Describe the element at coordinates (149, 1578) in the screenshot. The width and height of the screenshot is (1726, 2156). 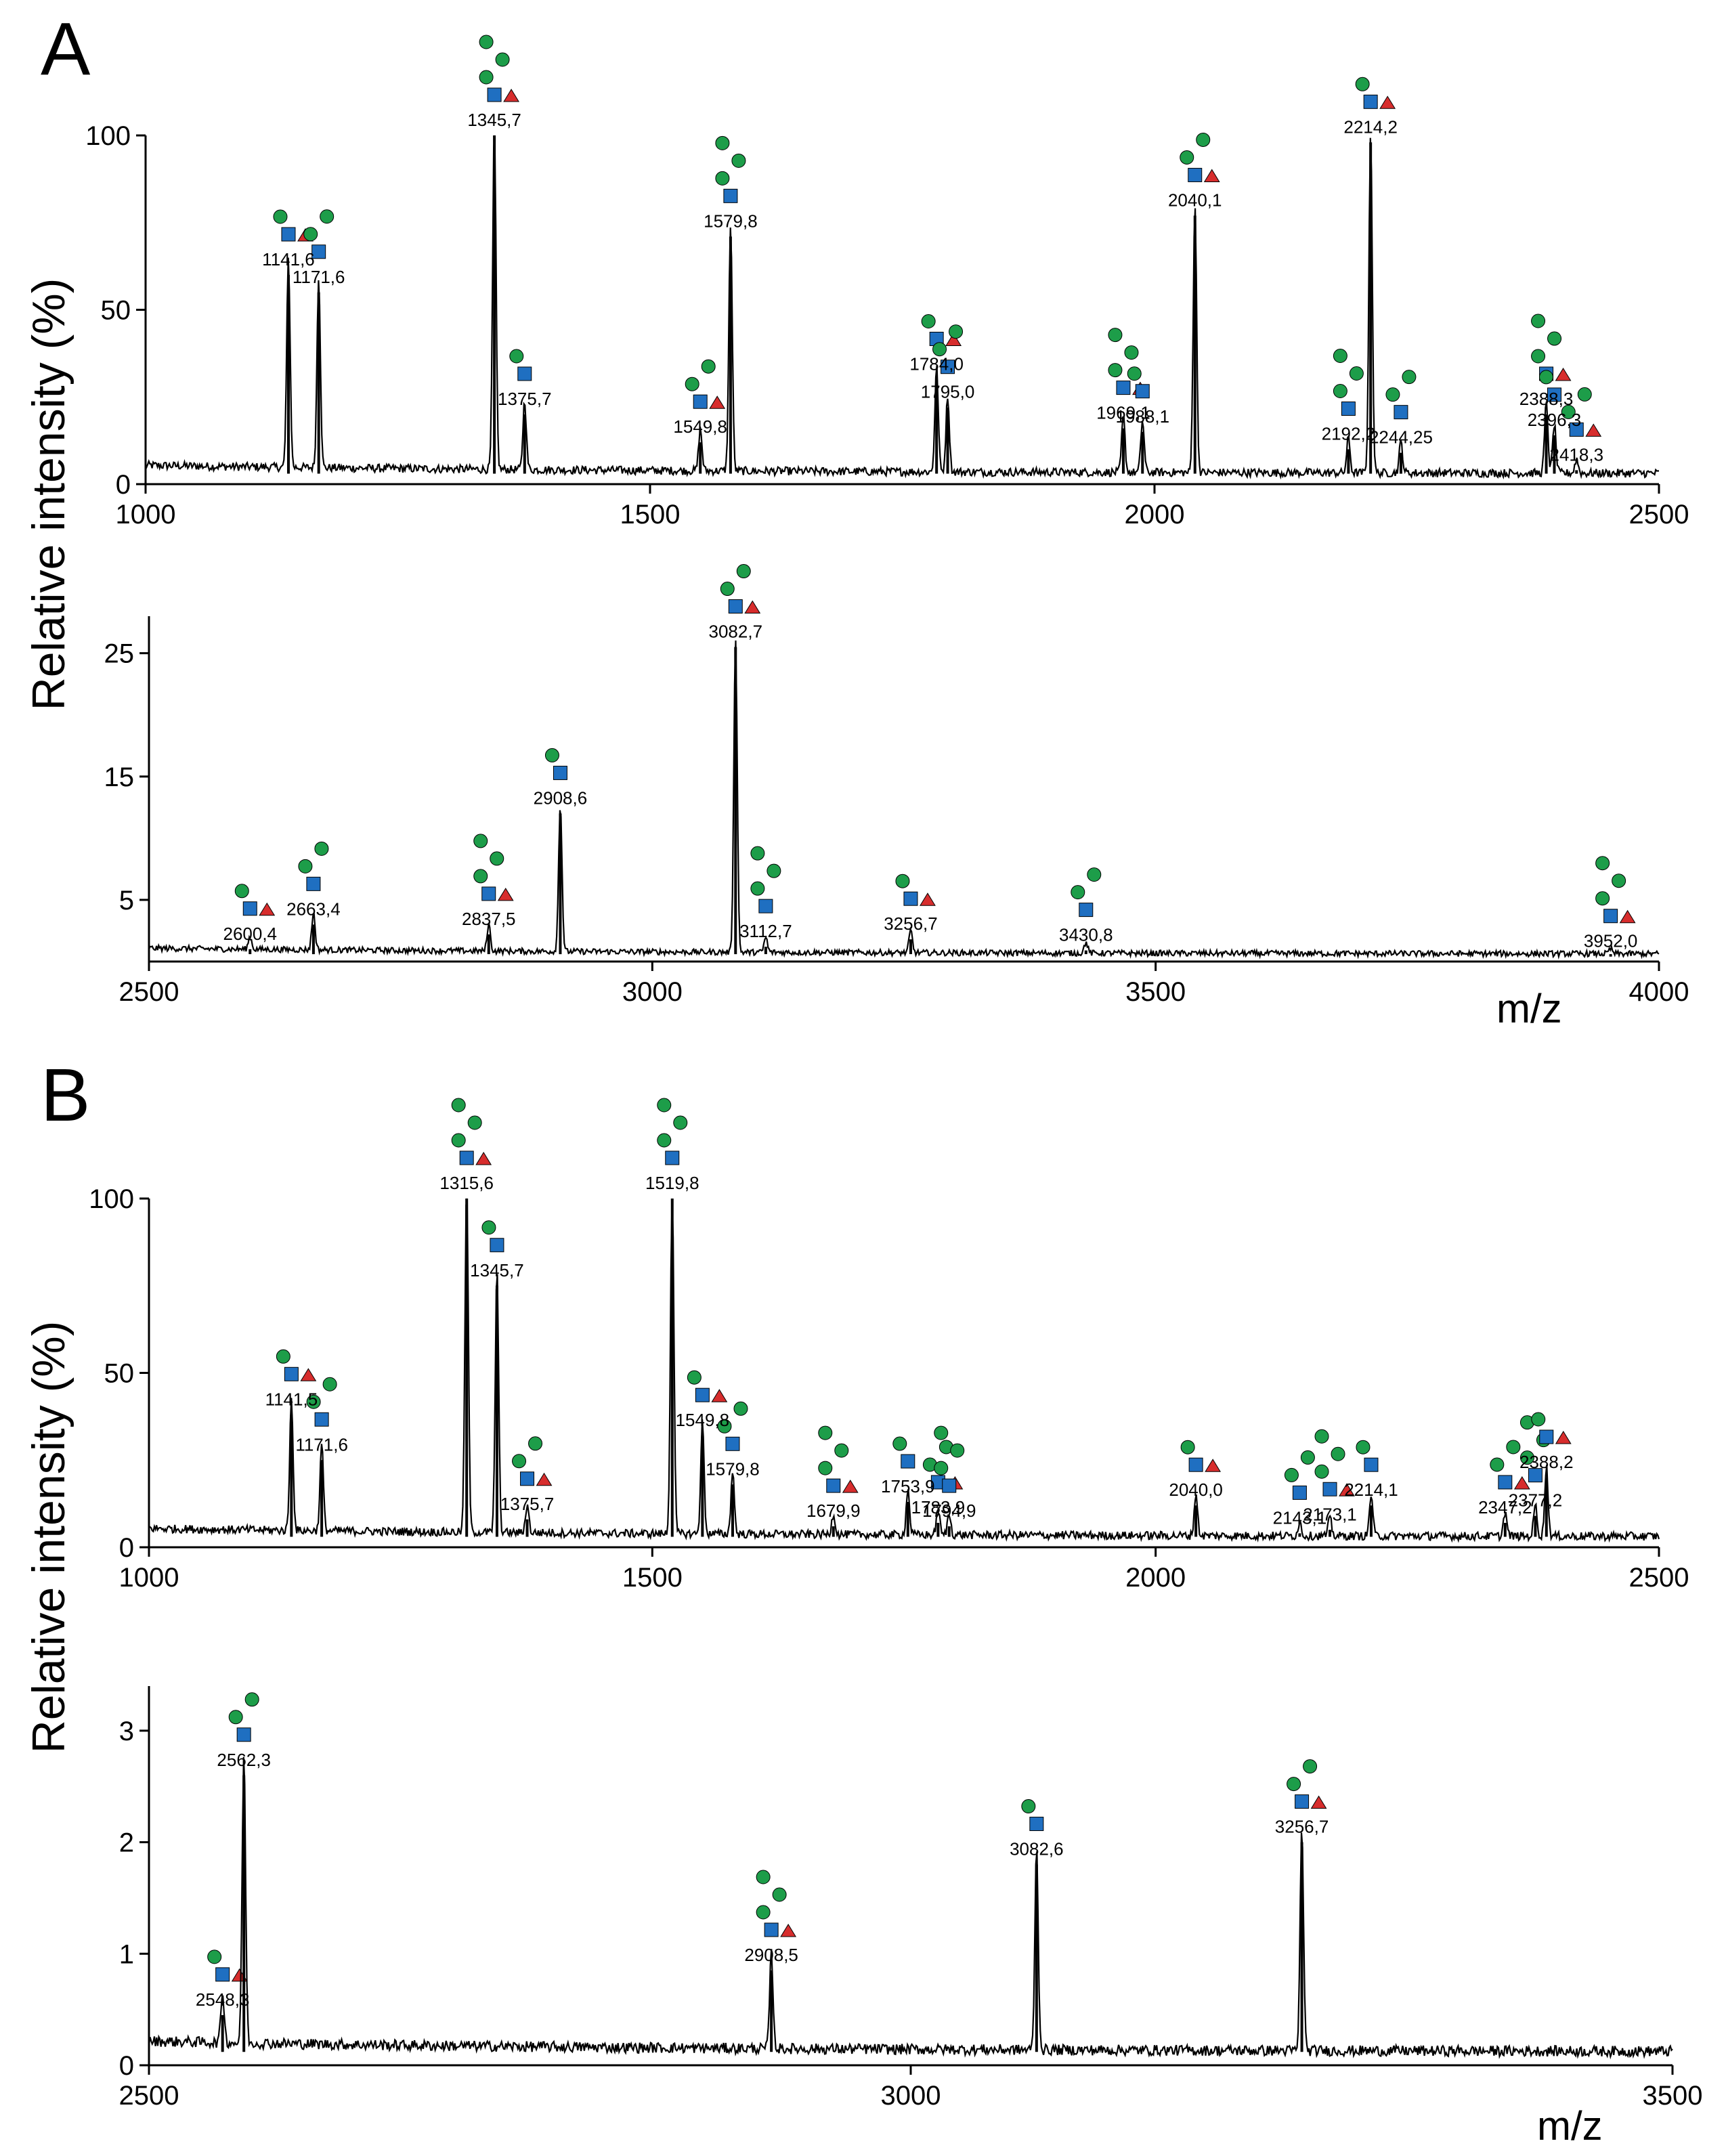
I see `x-tick-label: 1000` at that location.